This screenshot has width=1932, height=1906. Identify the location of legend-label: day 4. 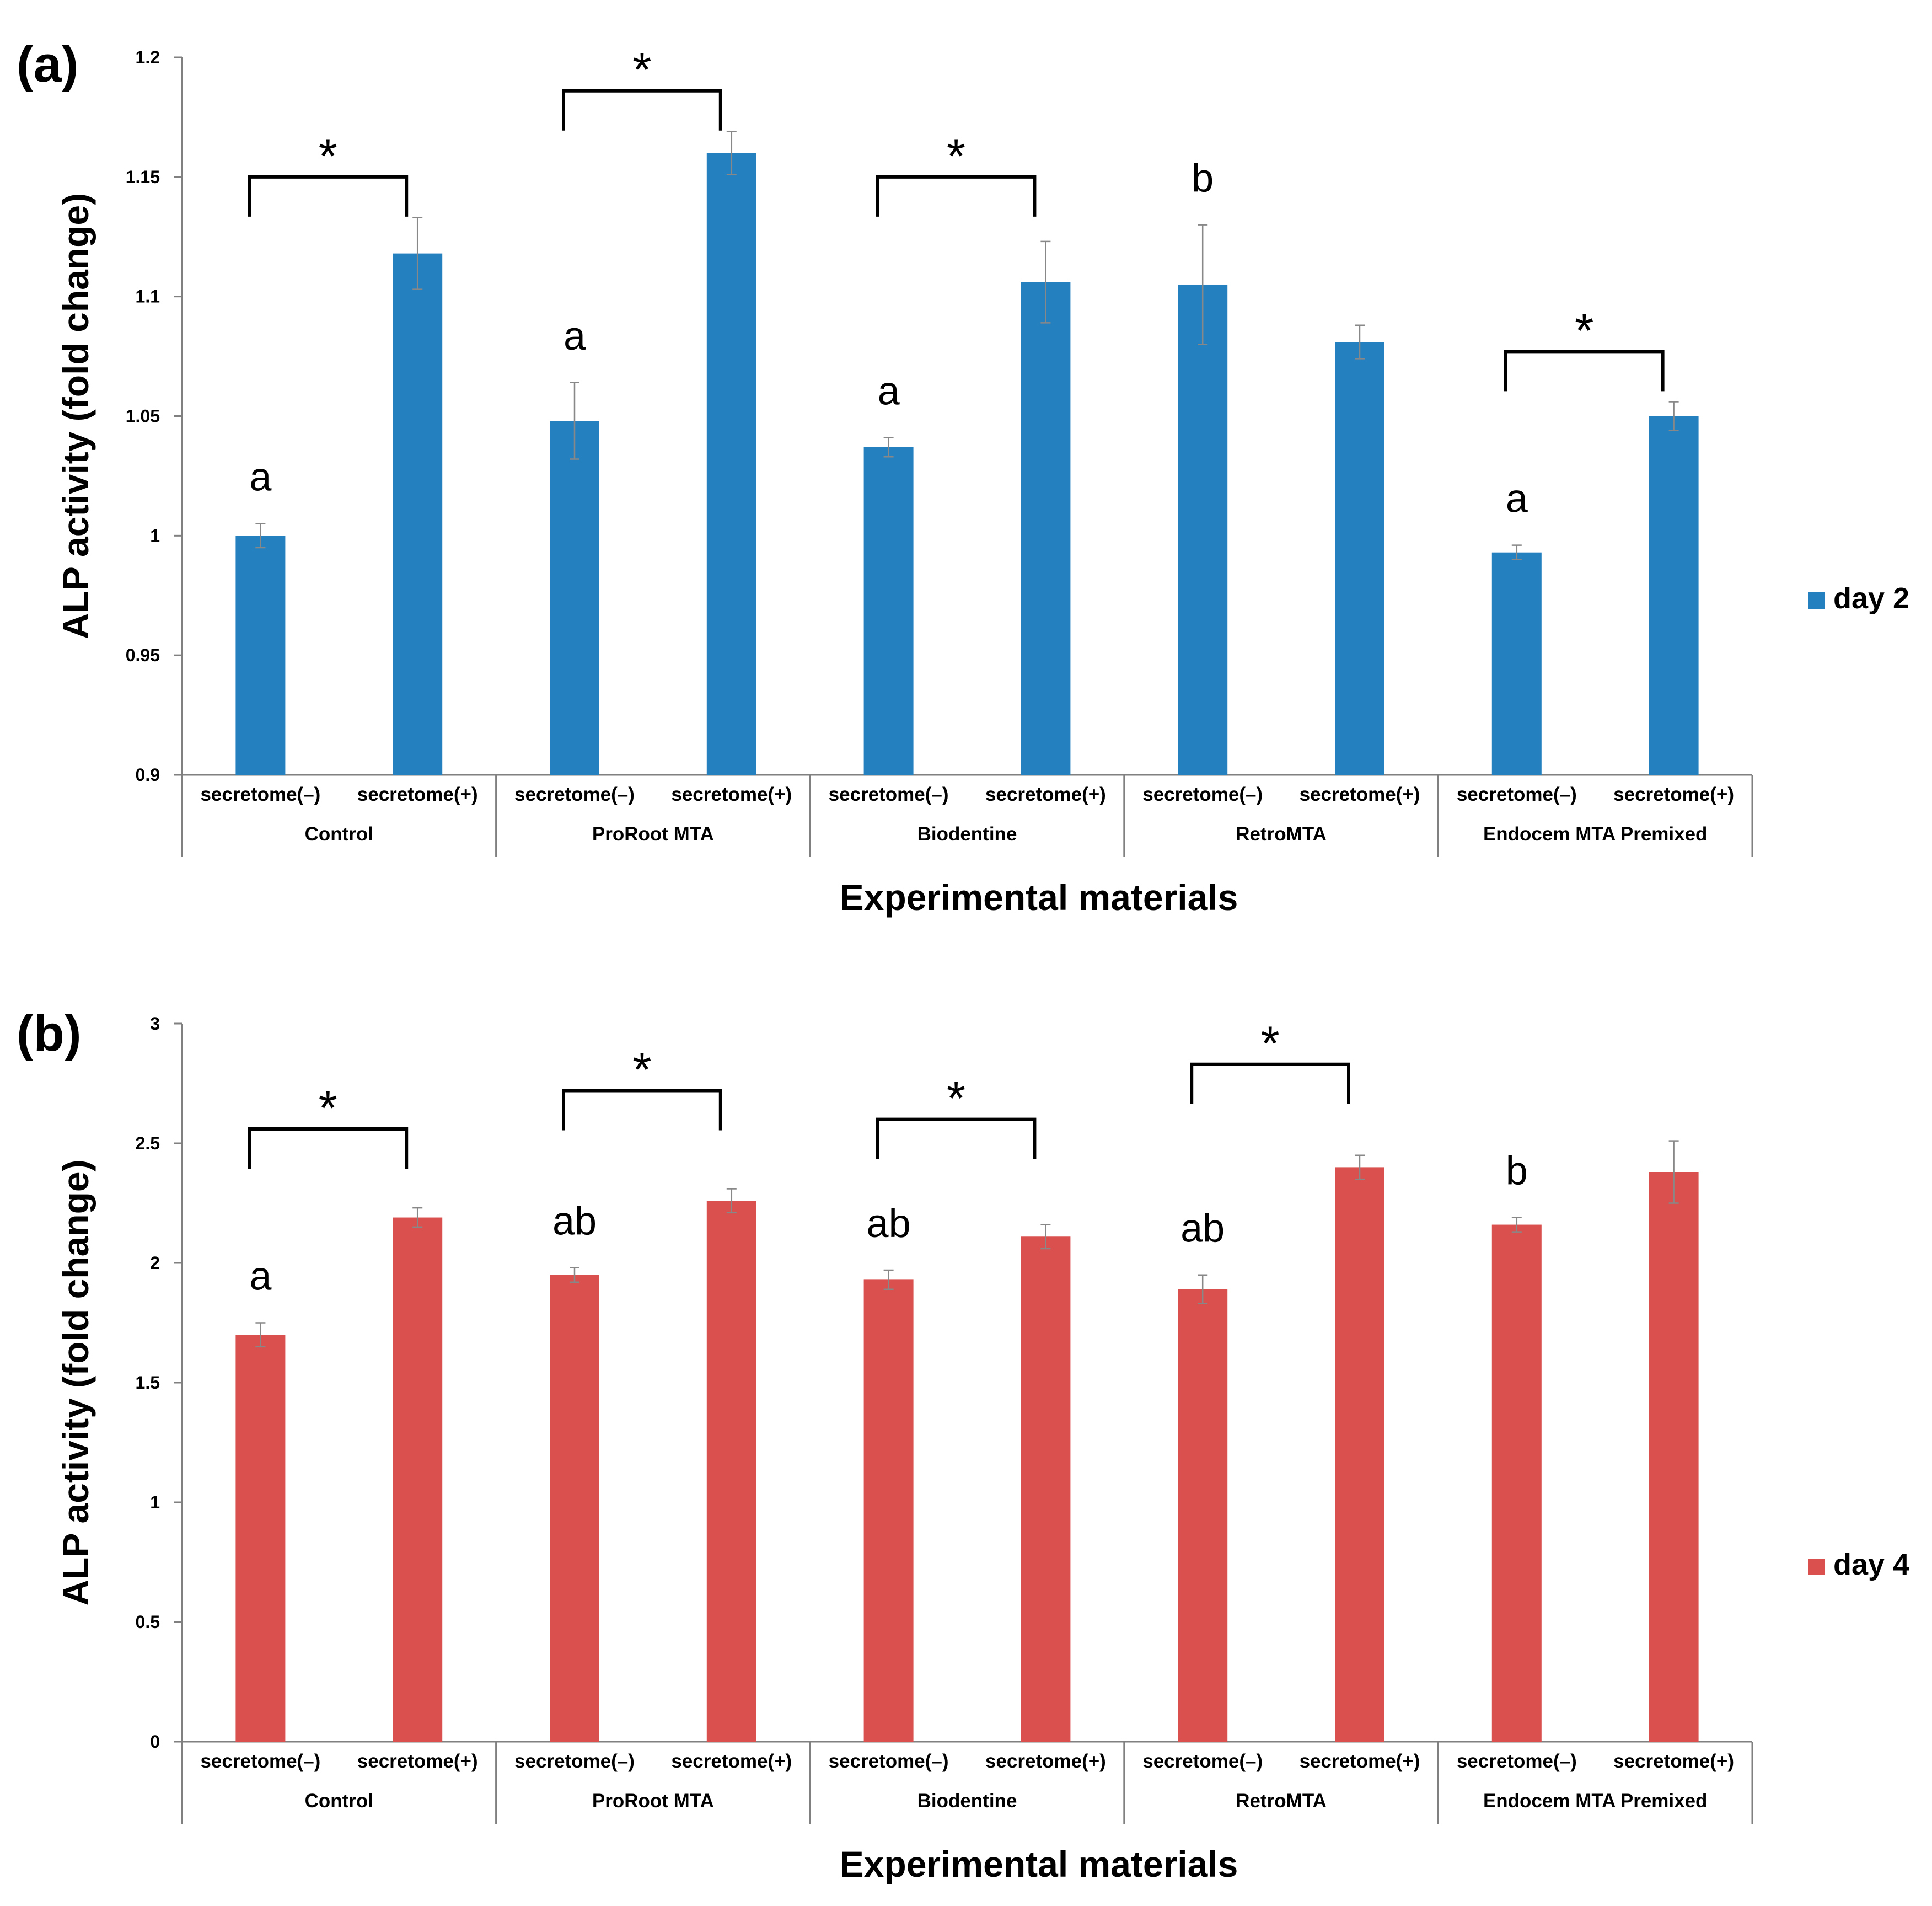
(1871, 1565).